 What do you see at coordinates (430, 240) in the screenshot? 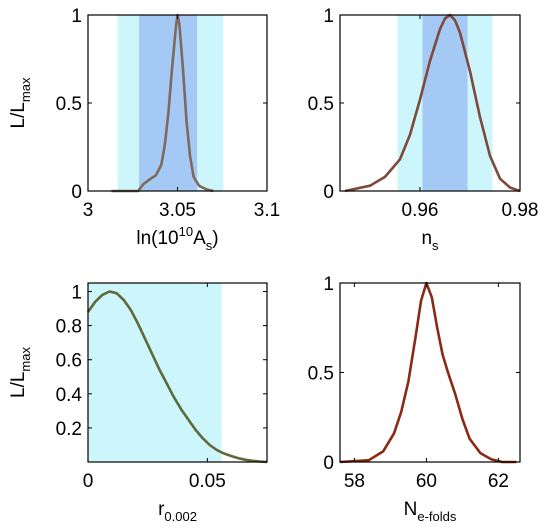
I see `x-axis-label: ns` at bounding box center [430, 240].